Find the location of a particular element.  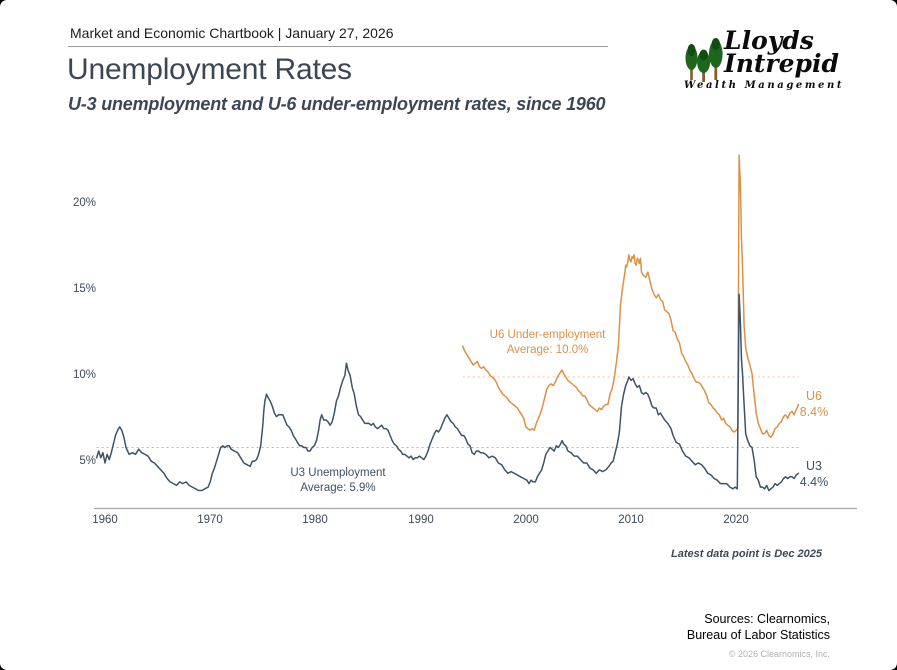

u6-annotation-average: Average: 10.0% is located at coordinates (547, 350).